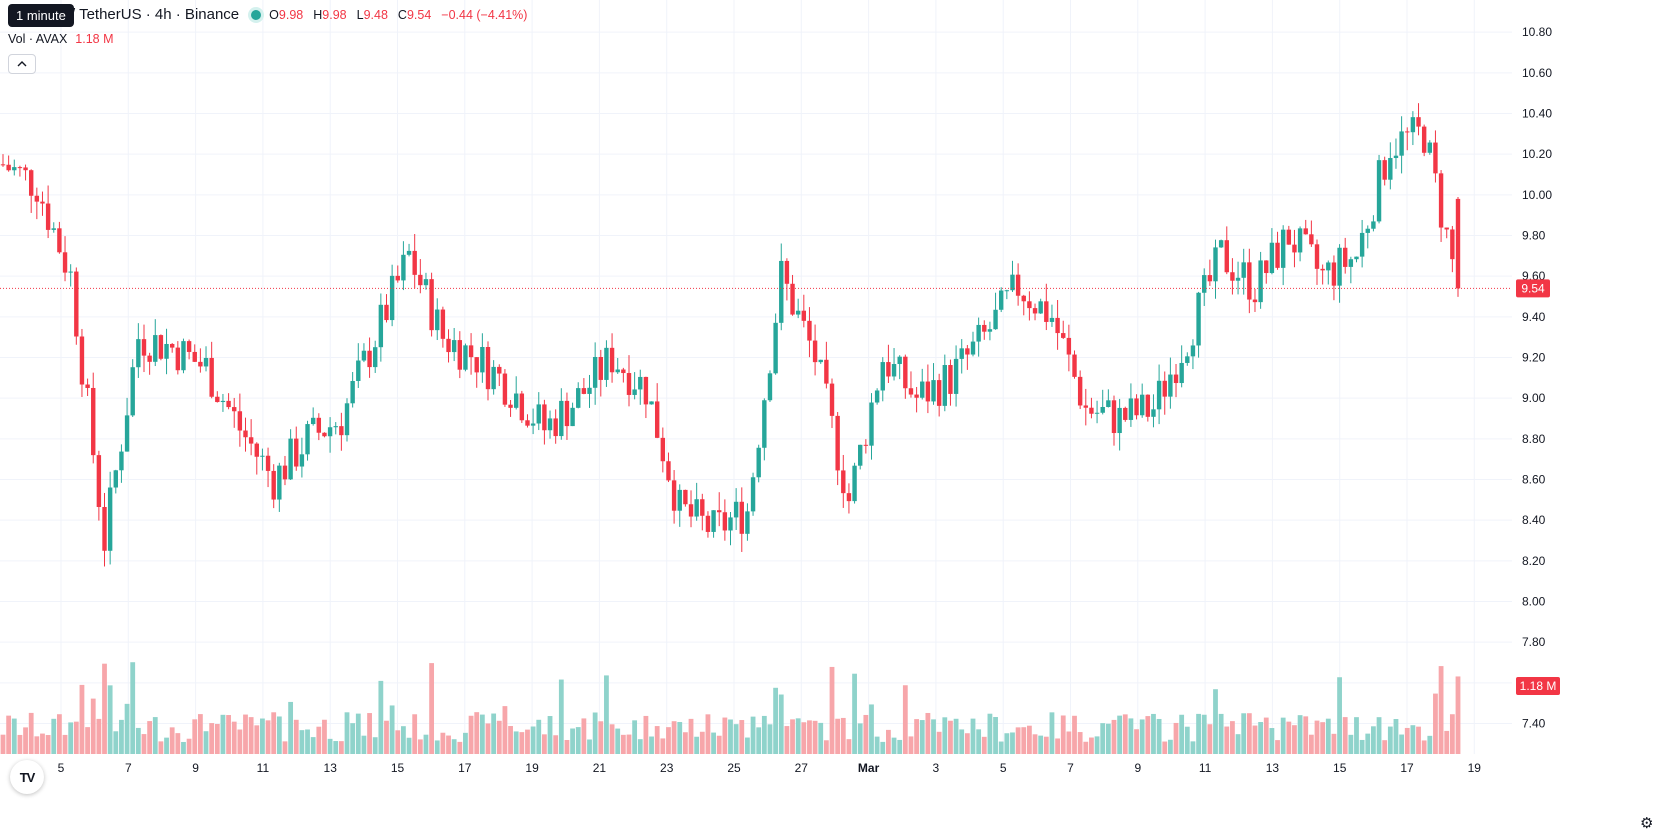 The height and width of the screenshot is (835, 1678). What do you see at coordinates (27, 777) in the screenshot?
I see `tradingview-logo: TV` at bounding box center [27, 777].